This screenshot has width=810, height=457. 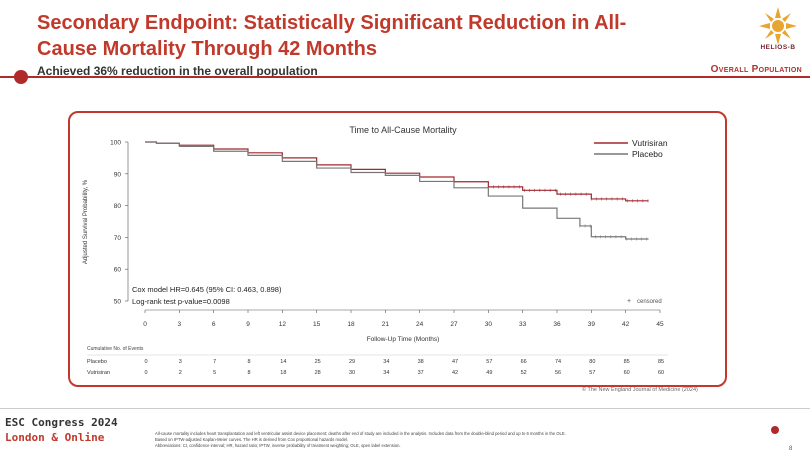 I want to click on events-row-label: Vutrisiran, so click(x=98, y=373).